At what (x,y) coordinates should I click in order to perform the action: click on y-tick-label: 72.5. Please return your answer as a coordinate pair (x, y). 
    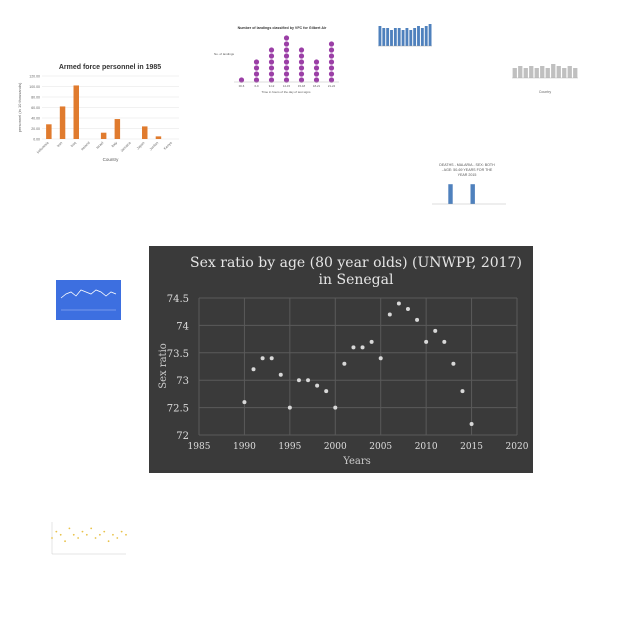
    Looking at the image, I should click on (178, 409).